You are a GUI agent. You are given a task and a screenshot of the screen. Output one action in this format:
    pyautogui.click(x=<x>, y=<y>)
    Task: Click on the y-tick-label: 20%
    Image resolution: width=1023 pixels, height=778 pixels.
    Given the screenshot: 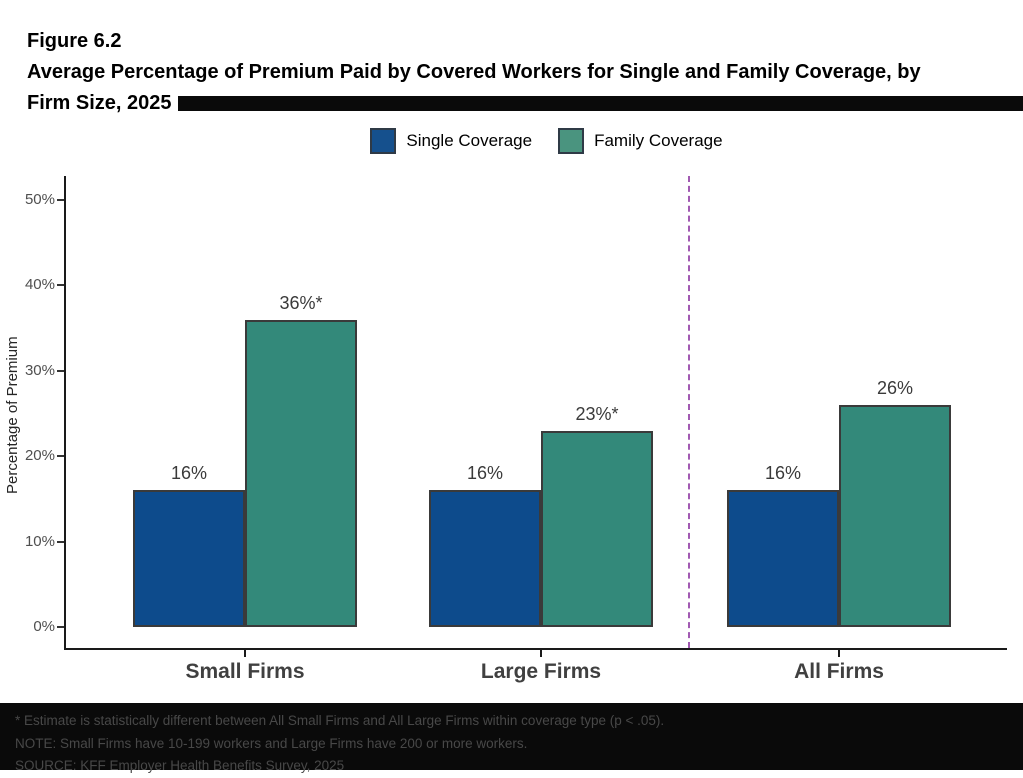 What is the action you would take?
    pyautogui.click(x=39, y=456)
    